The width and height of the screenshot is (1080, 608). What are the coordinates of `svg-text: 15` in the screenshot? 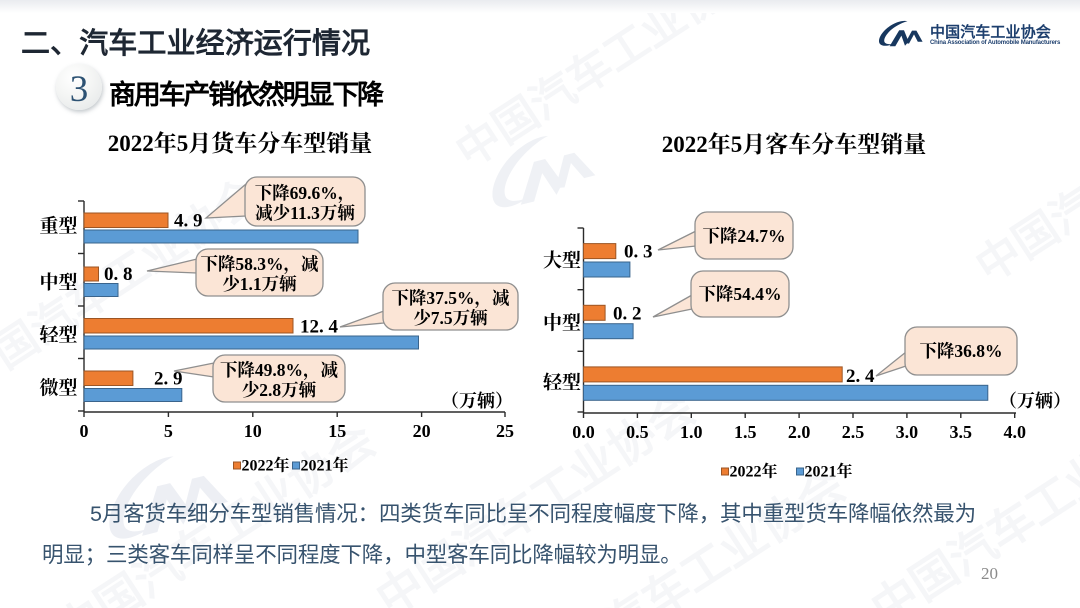 It's located at (337, 431).